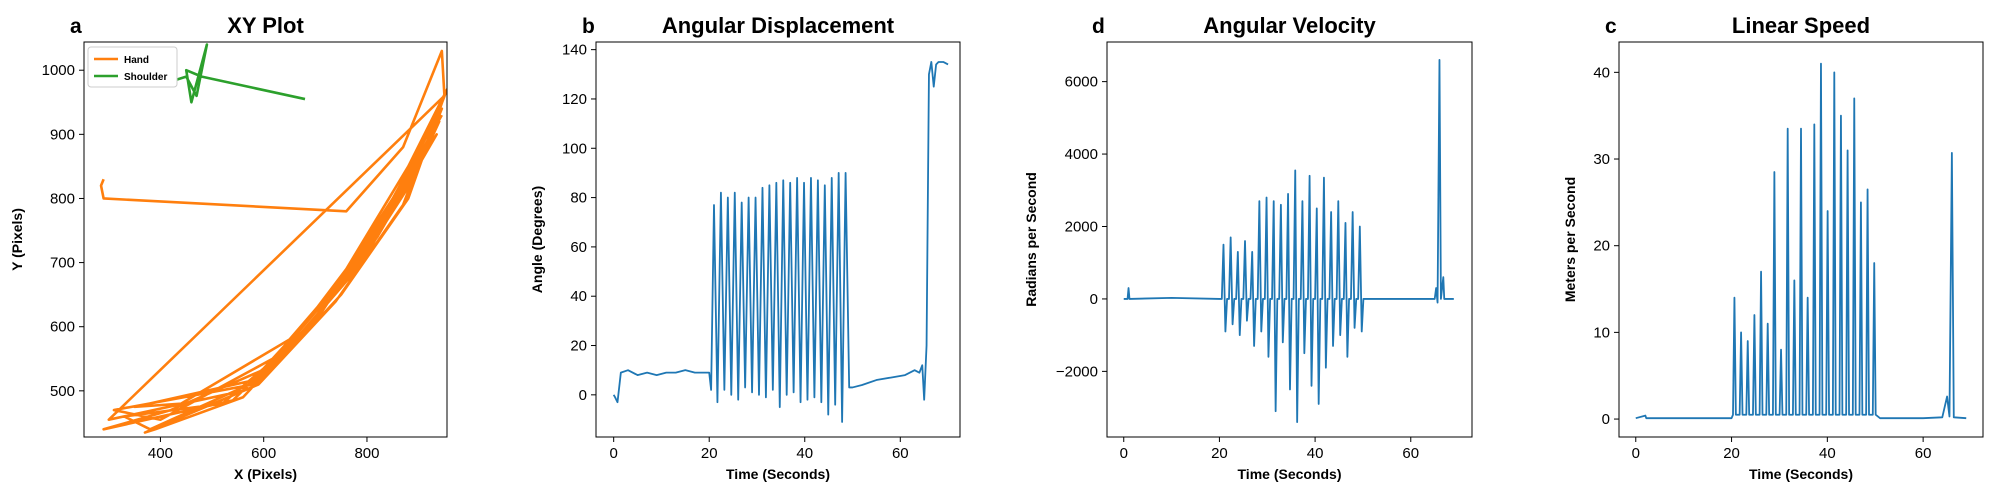 The height and width of the screenshot is (500, 2000). What do you see at coordinates (574, 148) in the screenshot?
I see `y-tick-label: 100` at bounding box center [574, 148].